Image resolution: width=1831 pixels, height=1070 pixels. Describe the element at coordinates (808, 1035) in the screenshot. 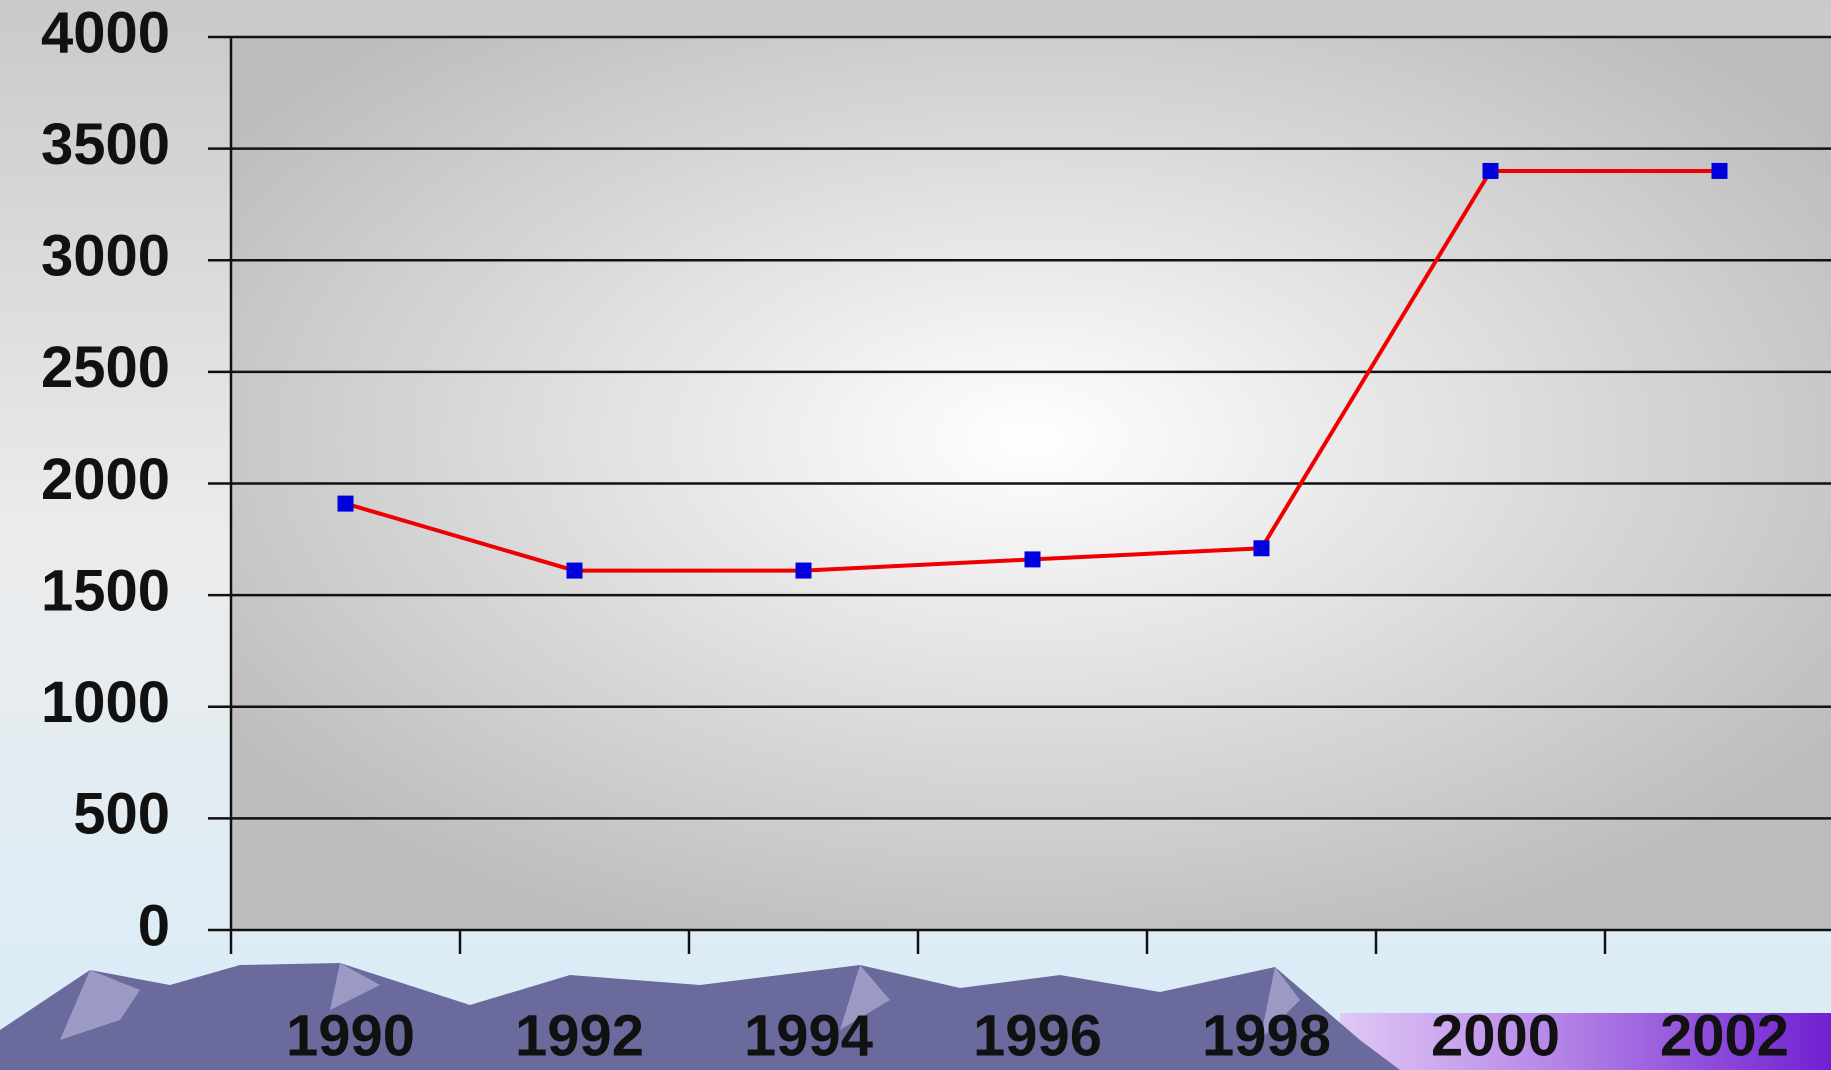

I see `x-tick-label: 1994` at that location.